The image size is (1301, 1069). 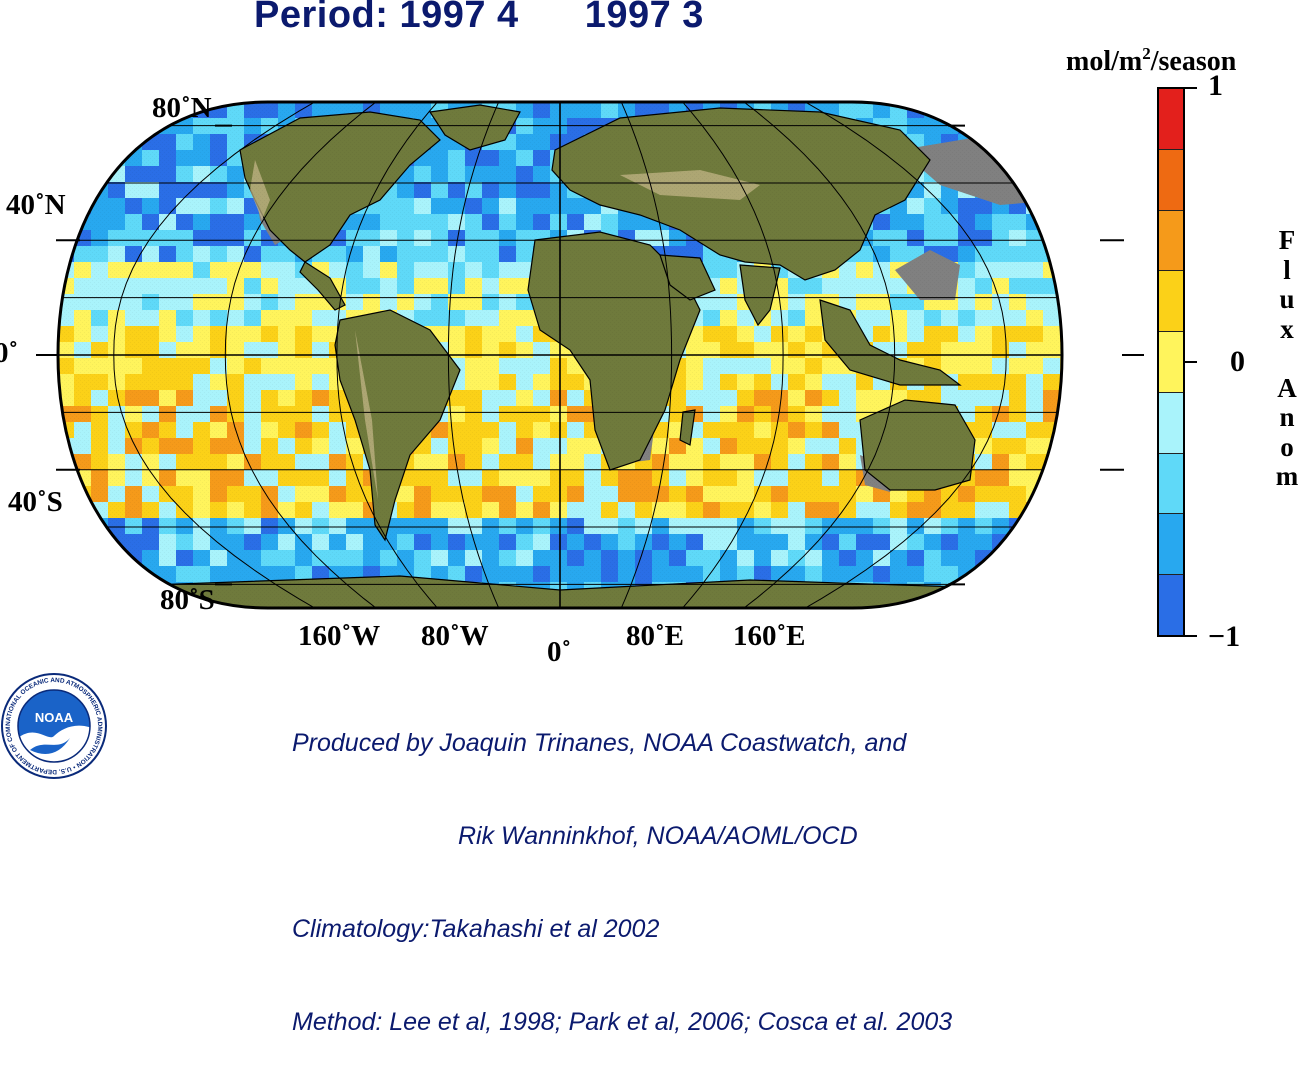 I want to click on vertical-label-char: n, so click(x=1287, y=417).